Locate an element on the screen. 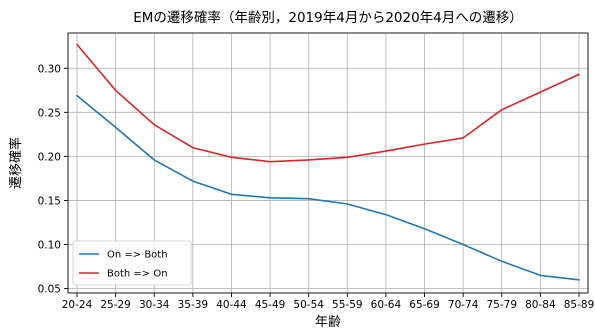 The width and height of the screenshot is (595, 331). x-tick-label: 55-59 is located at coordinates (347, 305).